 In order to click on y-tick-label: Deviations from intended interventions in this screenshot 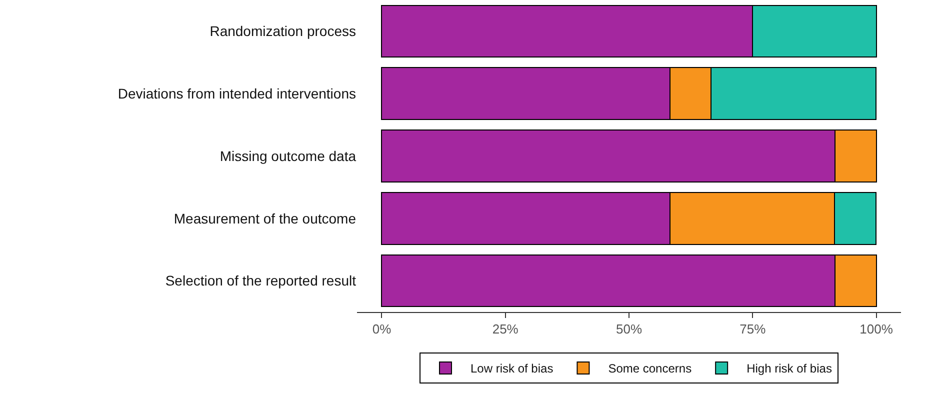, I will do `click(237, 94)`.